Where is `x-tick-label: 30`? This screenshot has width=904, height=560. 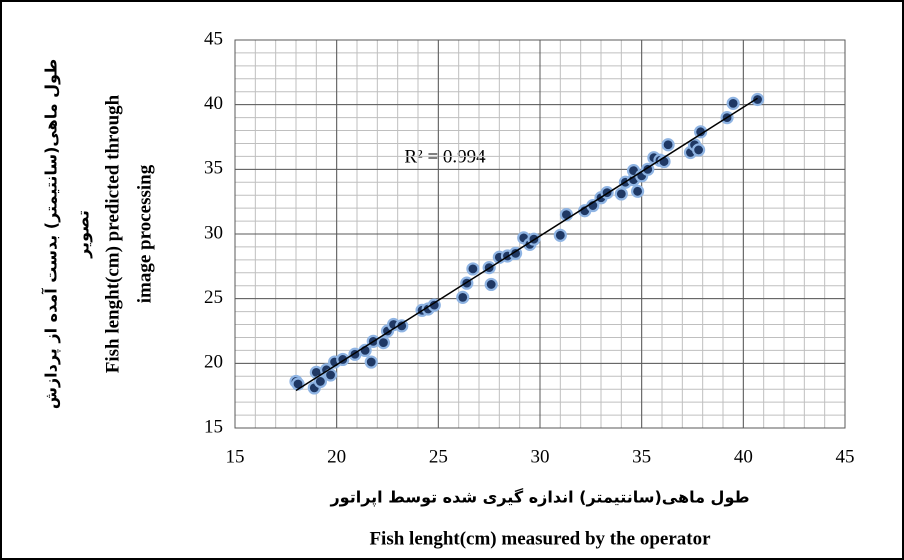 x-tick-label: 30 is located at coordinates (540, 456).